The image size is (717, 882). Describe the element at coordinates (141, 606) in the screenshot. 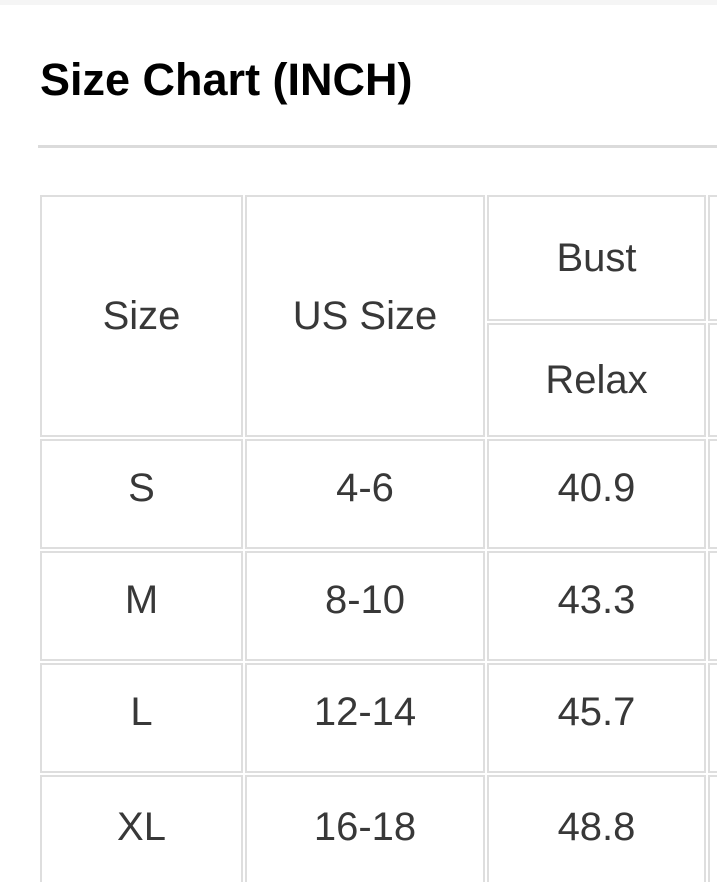

I see `size-cell: M` at that location.